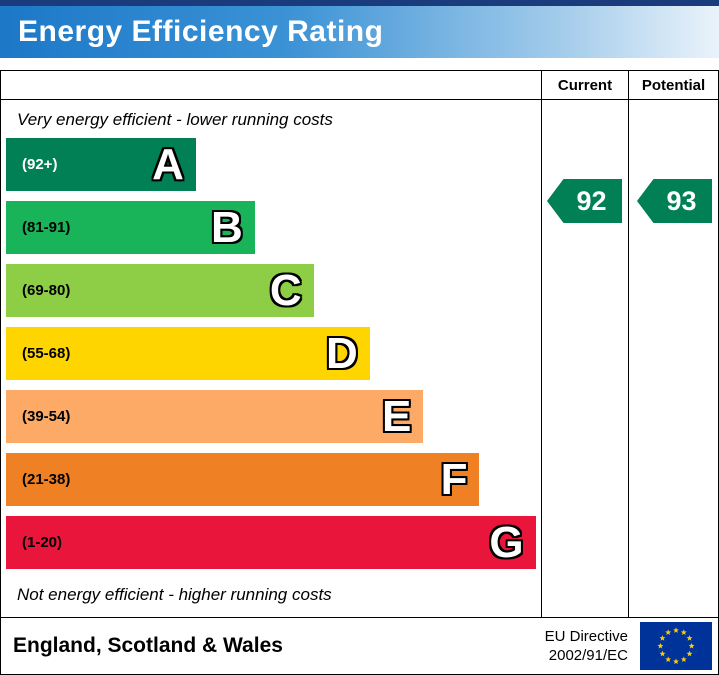 The height and width of the screenshot is (675, 719). What do you see at coordinates (506, 542) in the screenshot?
I see `band-g-letter: G` at bounding box center [506, 542].